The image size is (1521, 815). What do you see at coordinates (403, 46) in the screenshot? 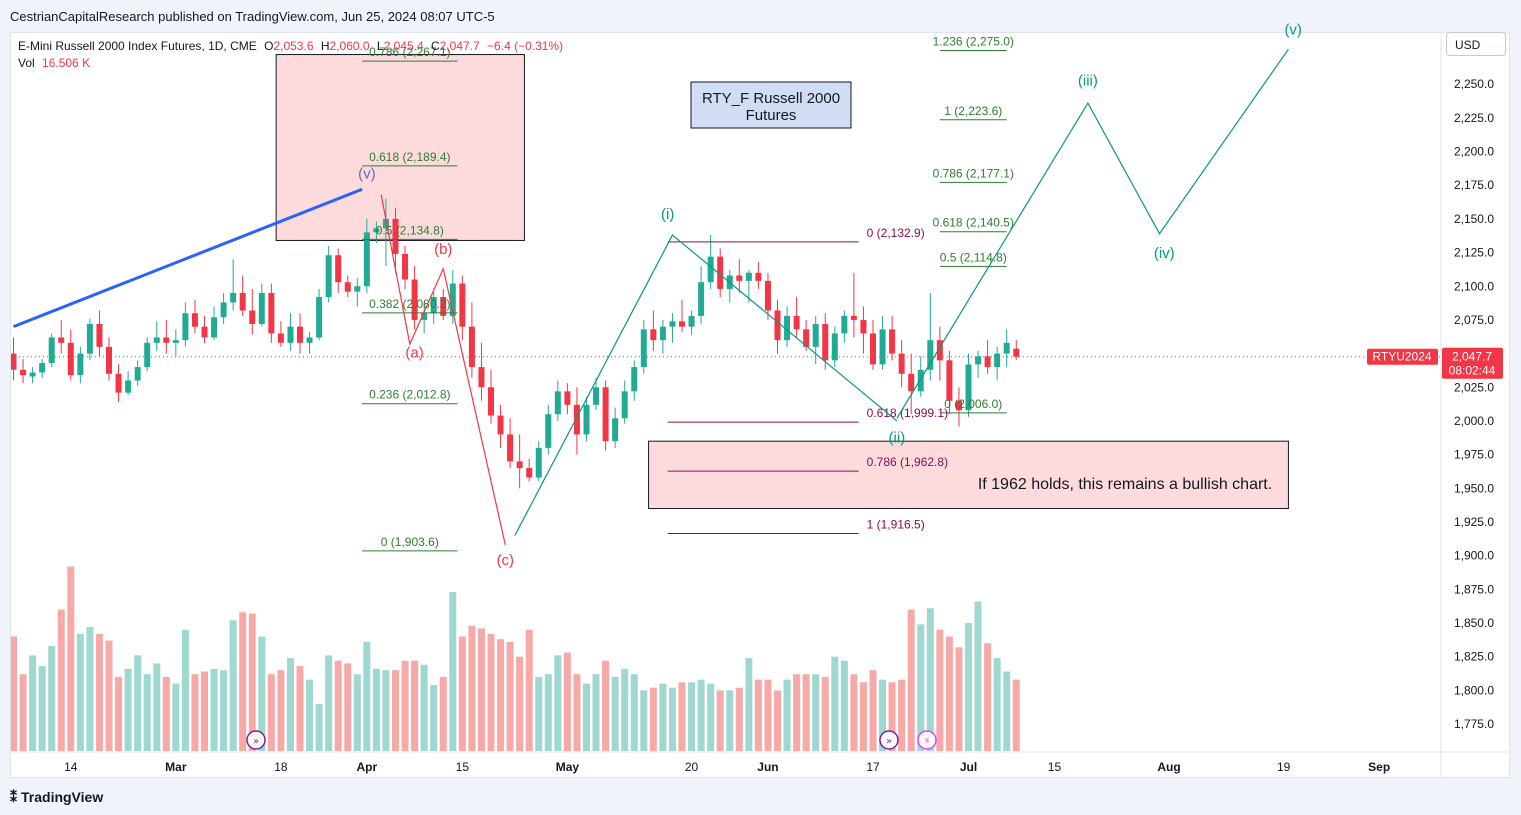
I see `low-value: 2,045.4` at bounding box center [403, 46].